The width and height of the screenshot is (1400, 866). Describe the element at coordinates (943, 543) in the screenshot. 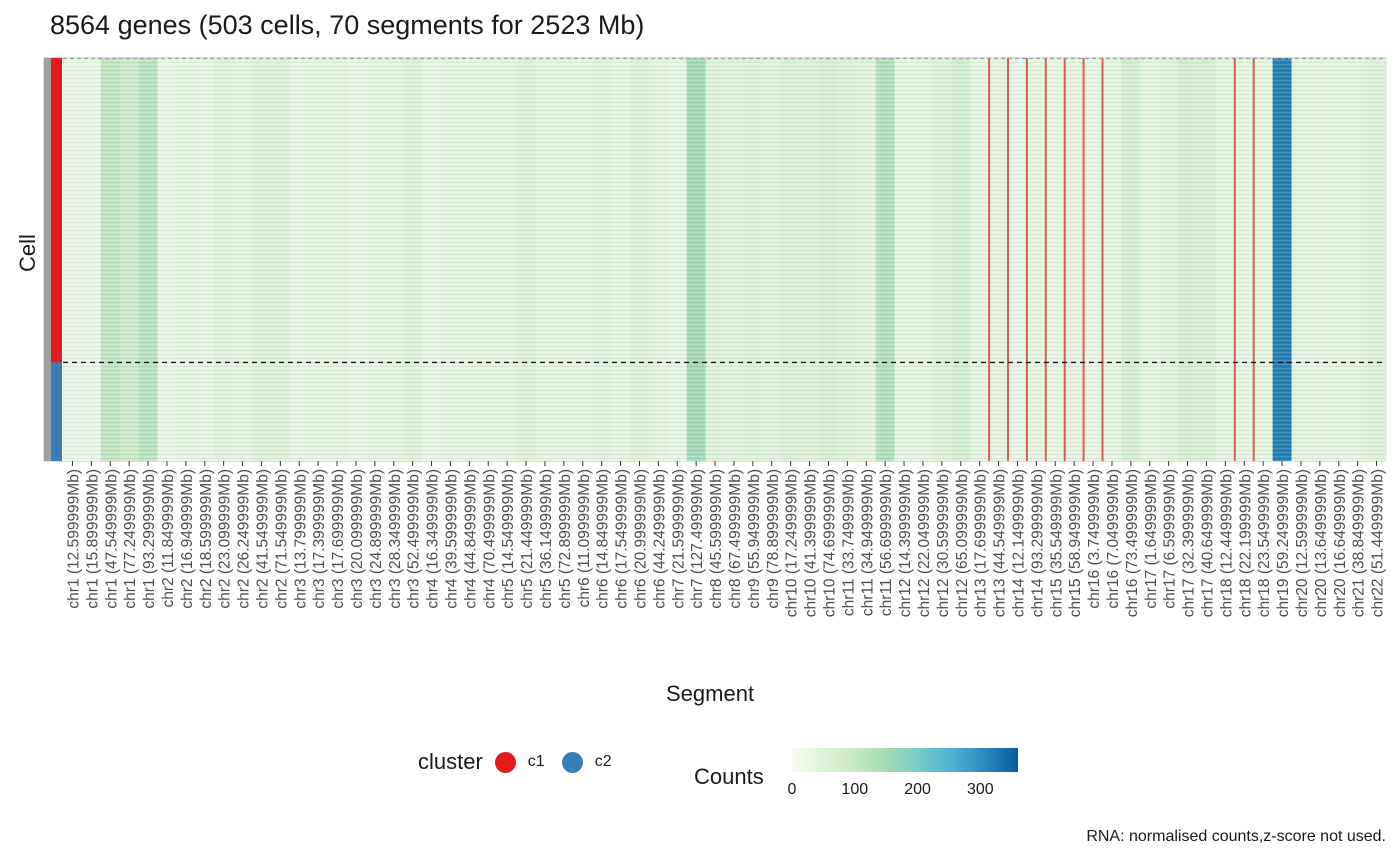

I see `x-tick-label: chr12 (30.599999Mb)` at that location.